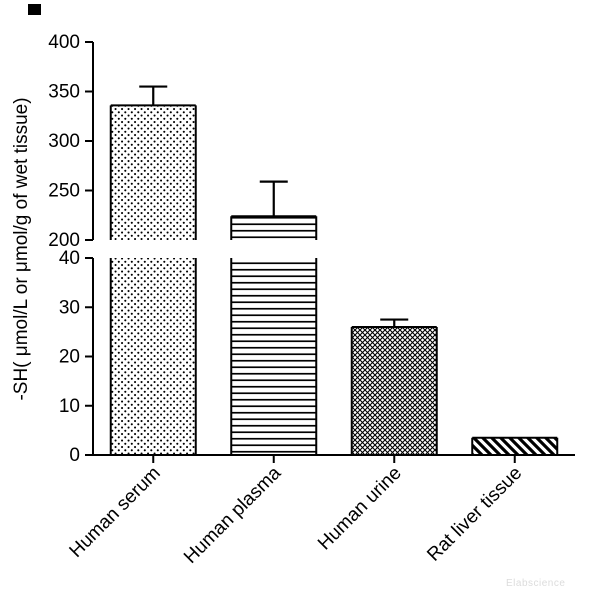 This screenshot has height=602, width=600. What do you see at coordinates (115, 512) in the screenshot?
I see `x-tick-label-human-serum: Human serum` at bounding box center [115, 512].